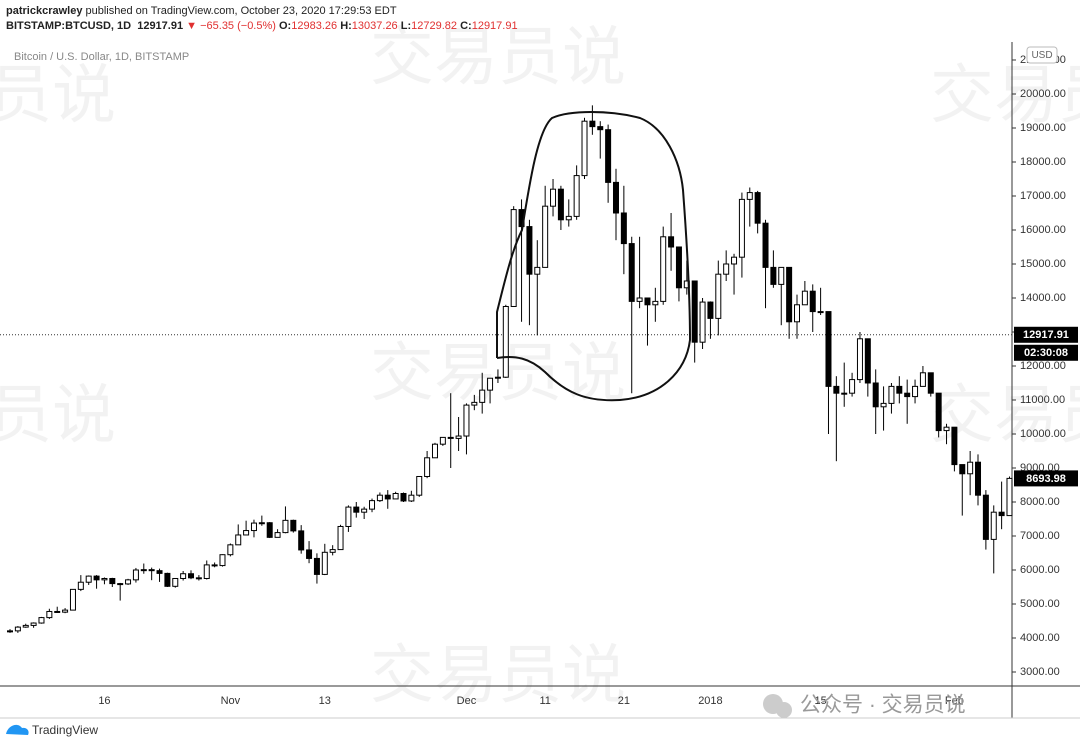 The height and width of the screenshot is (748, 1080). Describe the element at coordinates (325, 701) in the screenshot. I see `x-tick-label: 13` at that location.